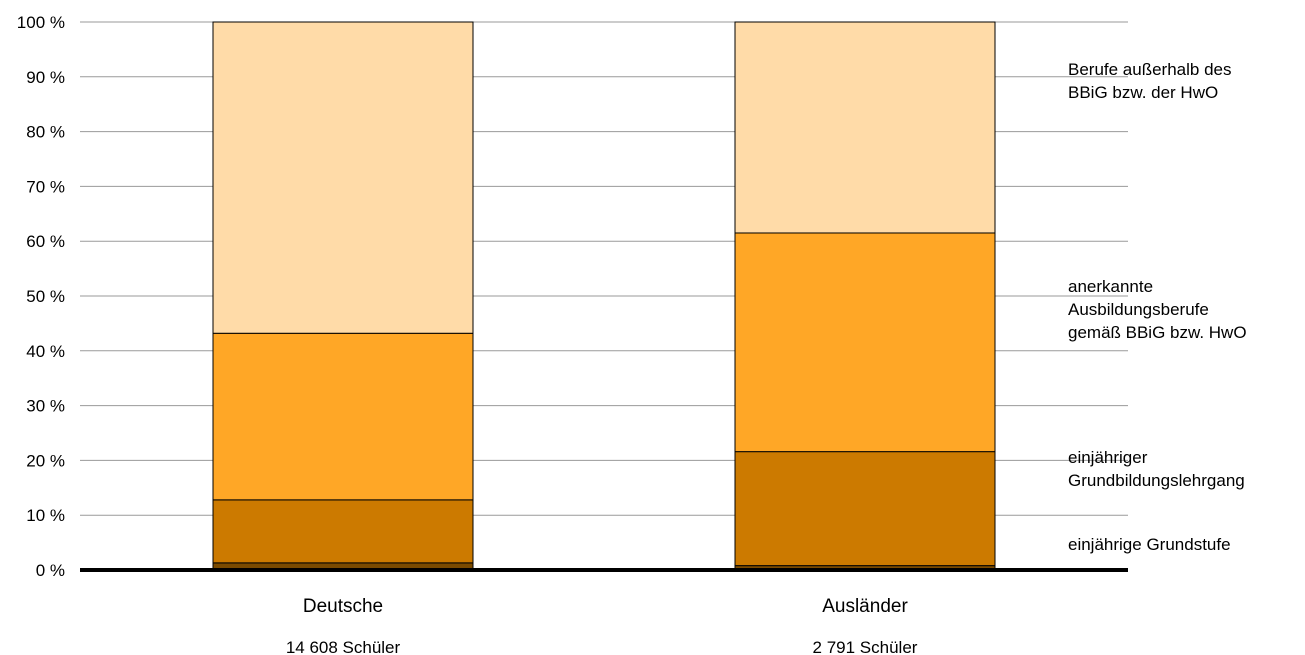  Describe the element at coordinates (45, 515) in the screenshot. I see `y-tick-label: 10 %` at that location.